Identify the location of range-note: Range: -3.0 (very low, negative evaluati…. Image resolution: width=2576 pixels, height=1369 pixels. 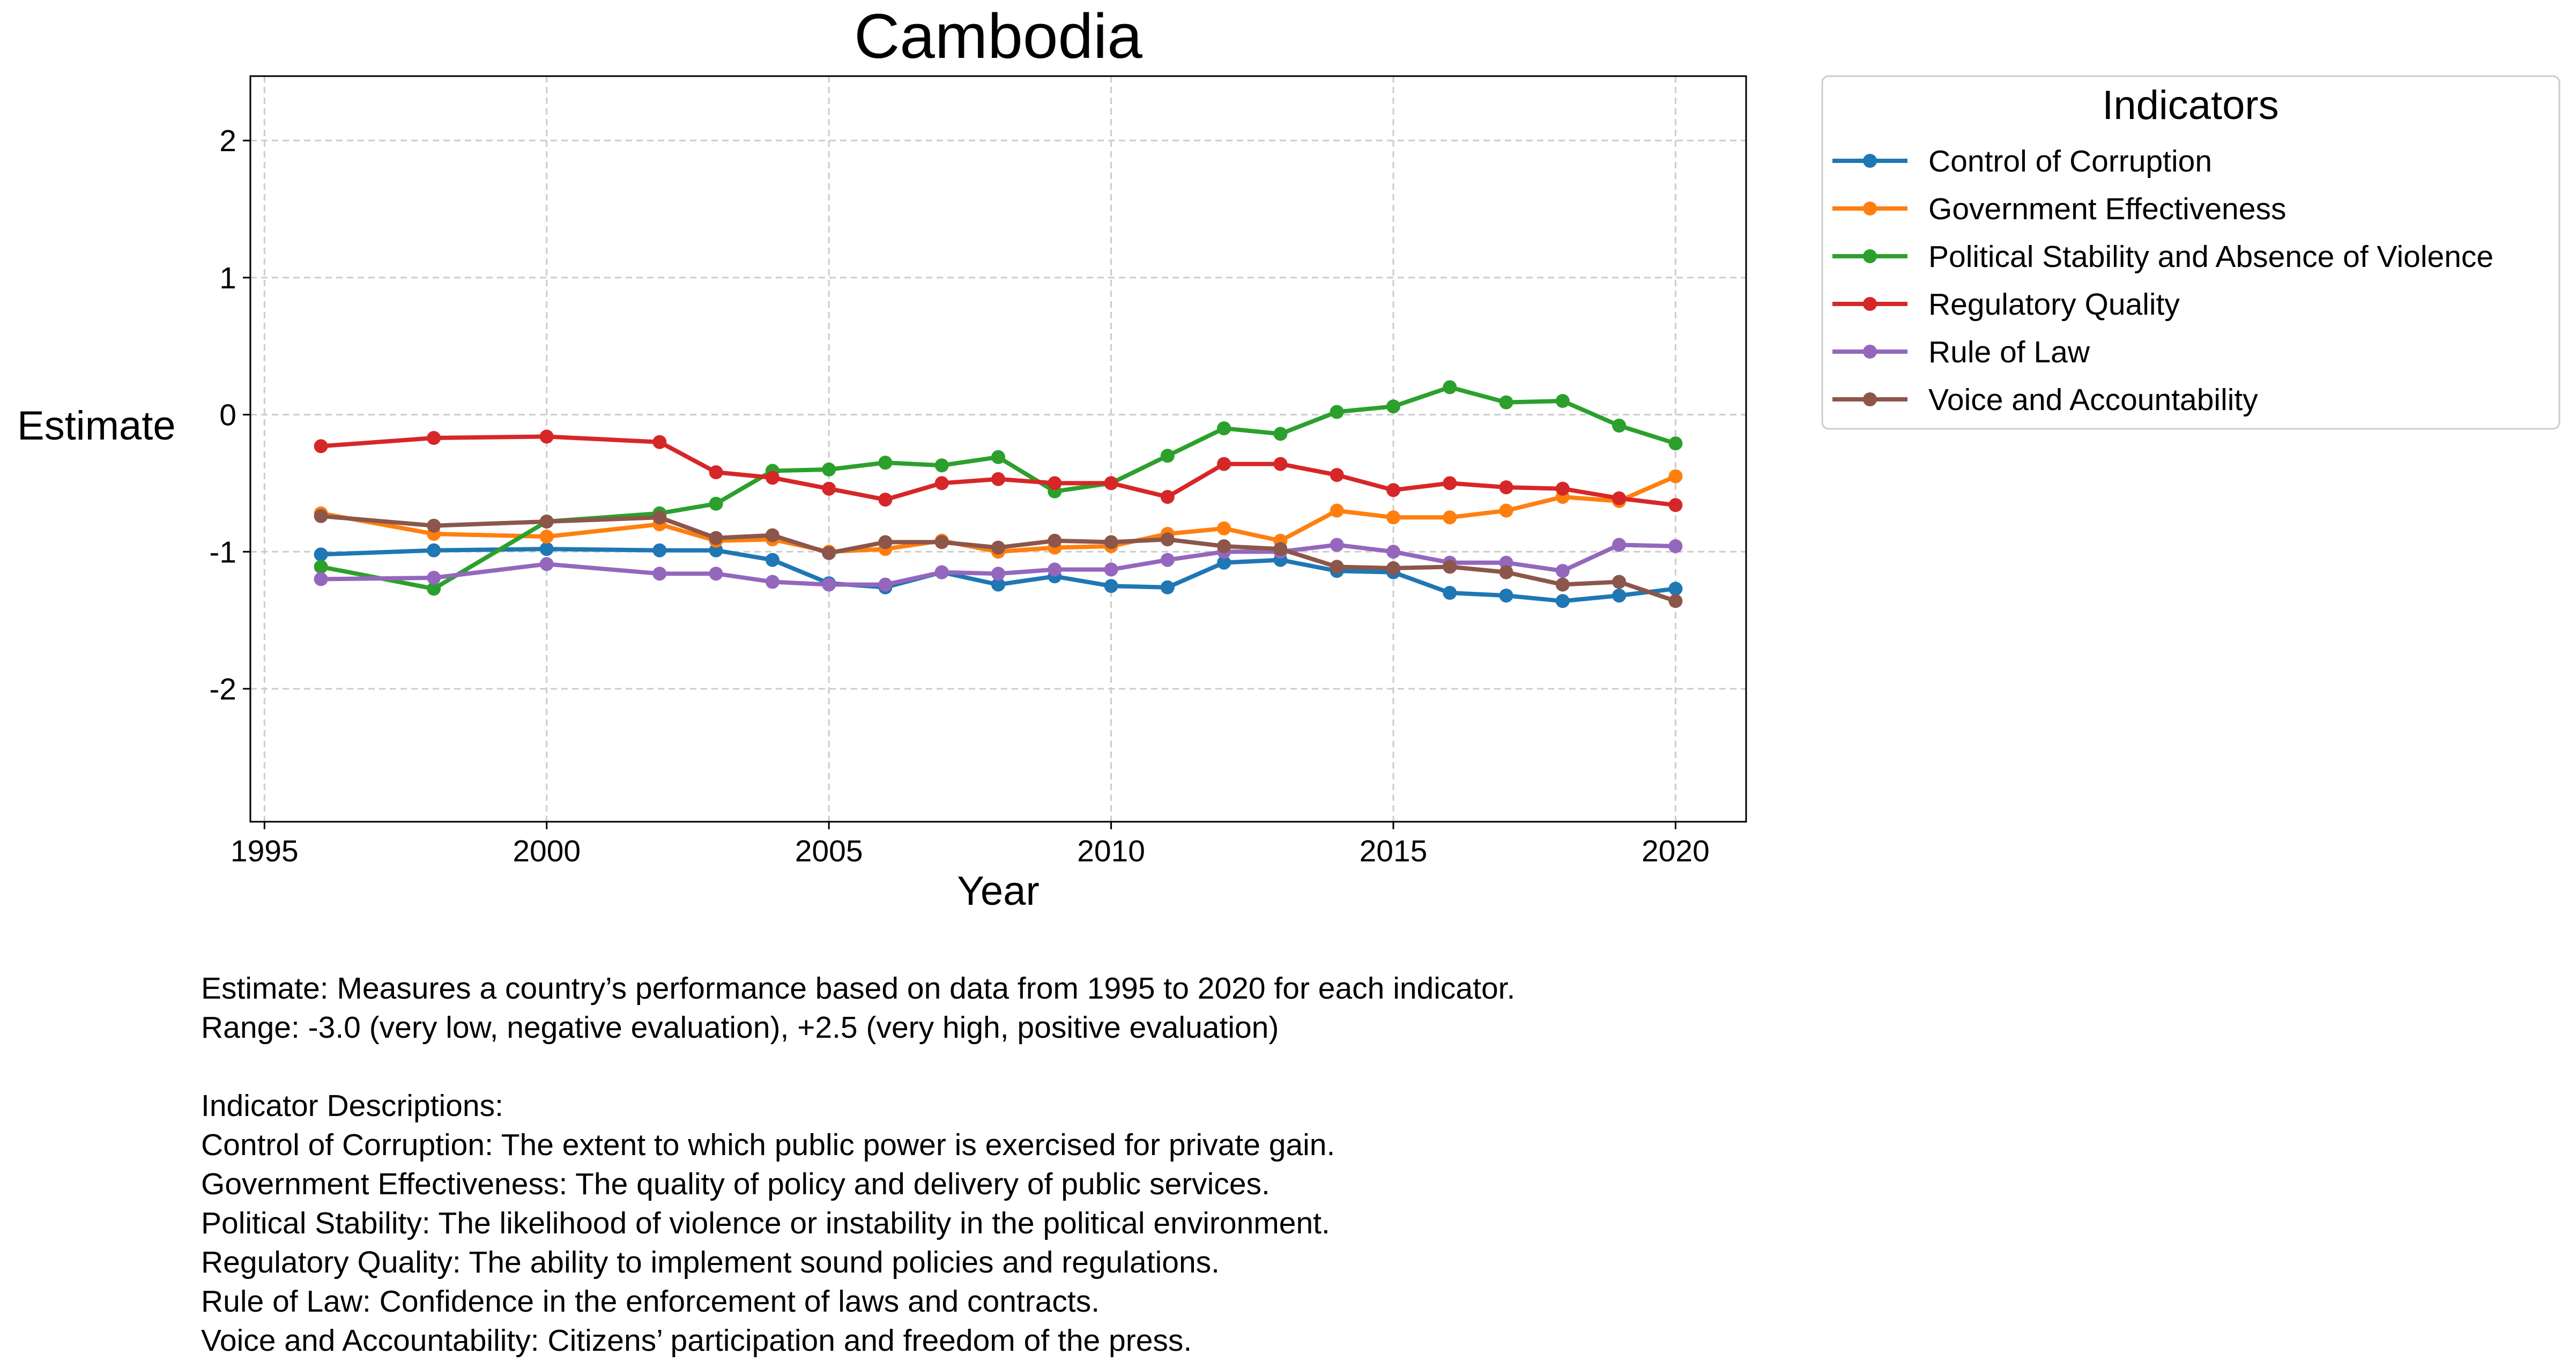
(740, 1027).